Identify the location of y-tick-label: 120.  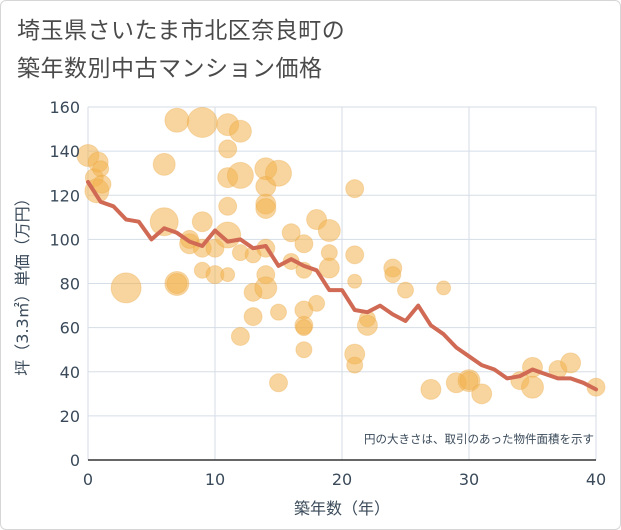
(64, 195).